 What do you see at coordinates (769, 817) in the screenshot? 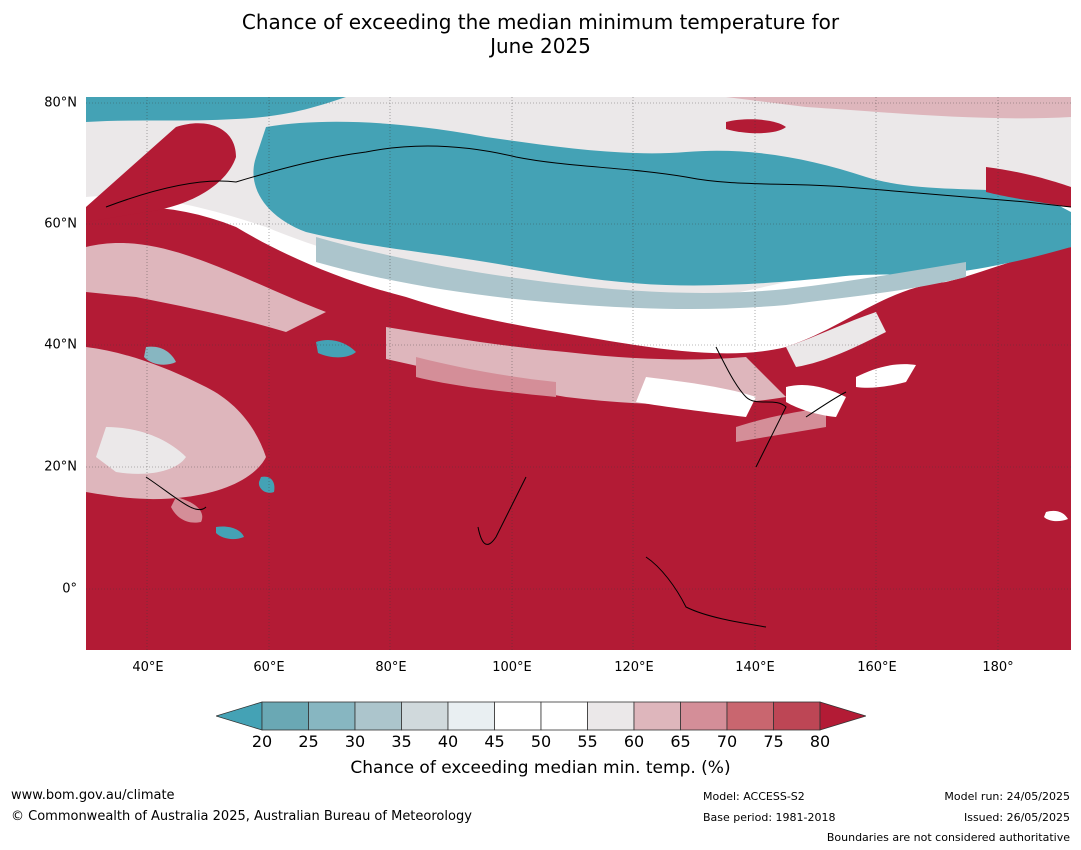
I see `footer-base-period: Base period: 1981-2018` at bounding box center [769, 817].